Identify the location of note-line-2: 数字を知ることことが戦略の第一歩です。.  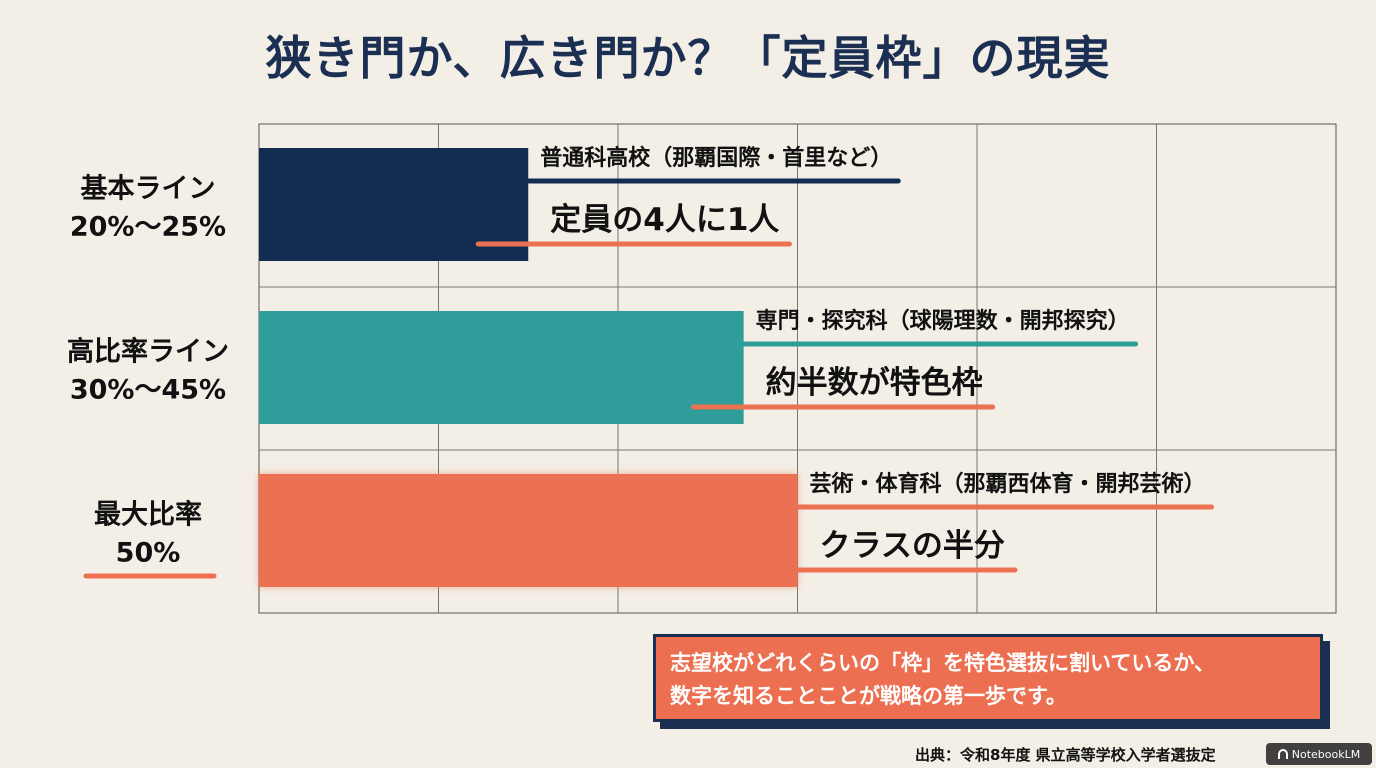
(868, 696).